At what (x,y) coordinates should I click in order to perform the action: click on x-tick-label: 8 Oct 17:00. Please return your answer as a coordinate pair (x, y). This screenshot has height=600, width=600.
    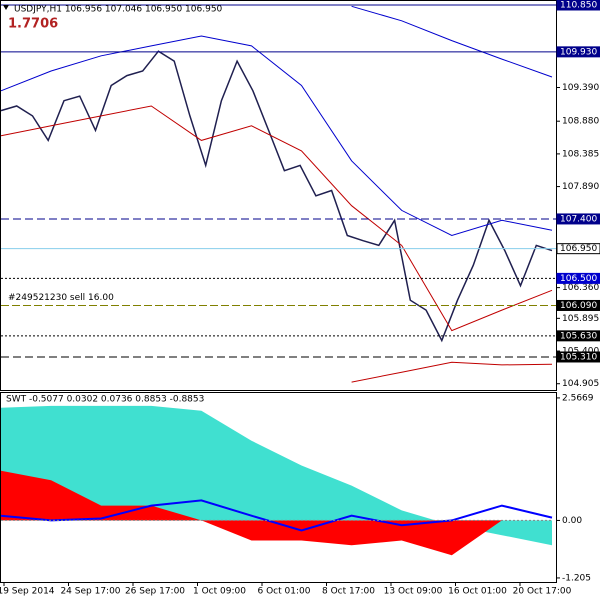
    Looking at the image, I should click on (348, 592).